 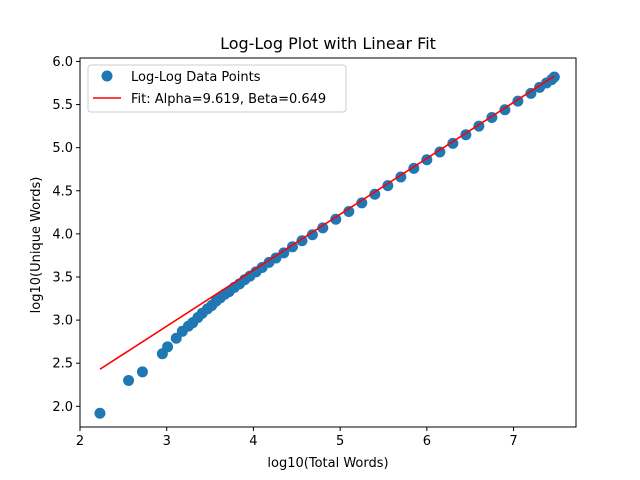 I want to click on x-tick-label: 3, so click(x=167, y=441).